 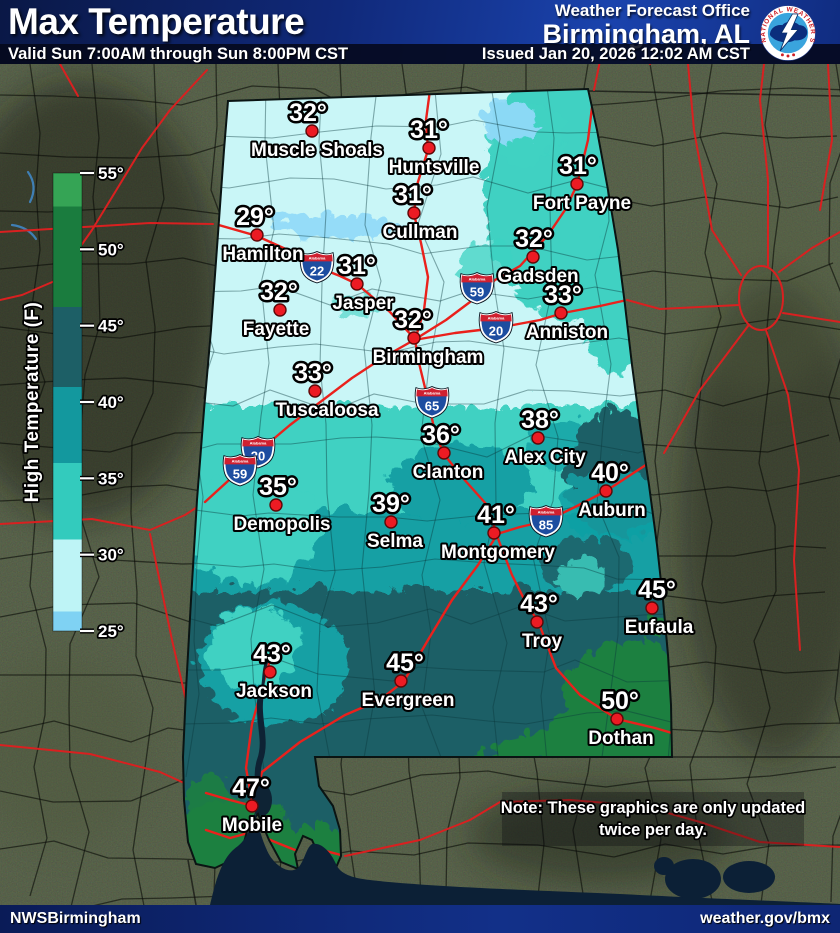 I want to click on city-name: Dothan, so click(x=620, y=738).